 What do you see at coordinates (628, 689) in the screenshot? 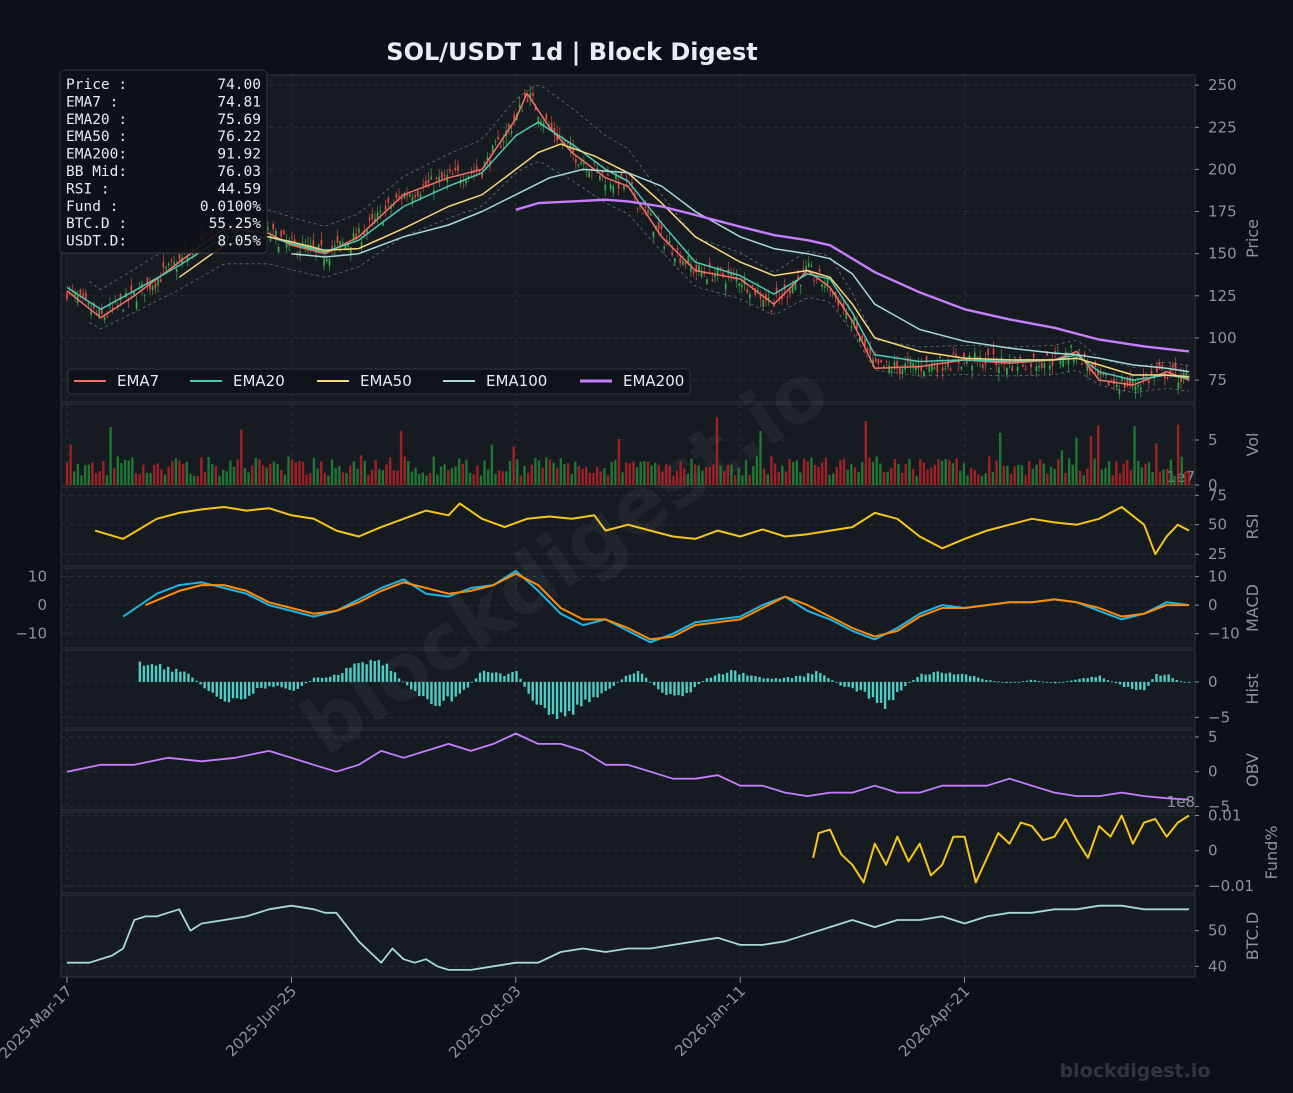
I see `panel-hist` at bounding box center [628, 689].